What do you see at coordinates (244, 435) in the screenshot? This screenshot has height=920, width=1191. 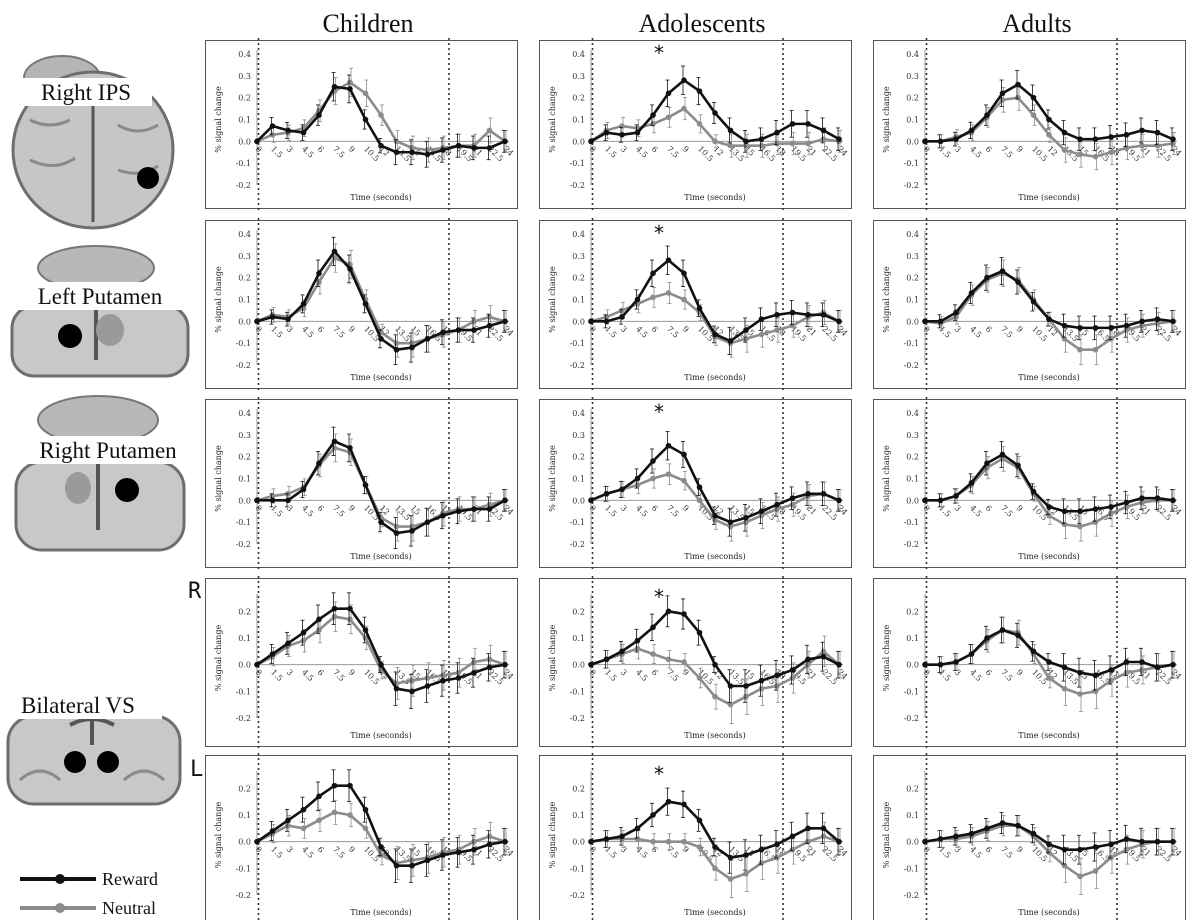 I see `y-tick-label: 0.3` at bounding box center [244, 435].